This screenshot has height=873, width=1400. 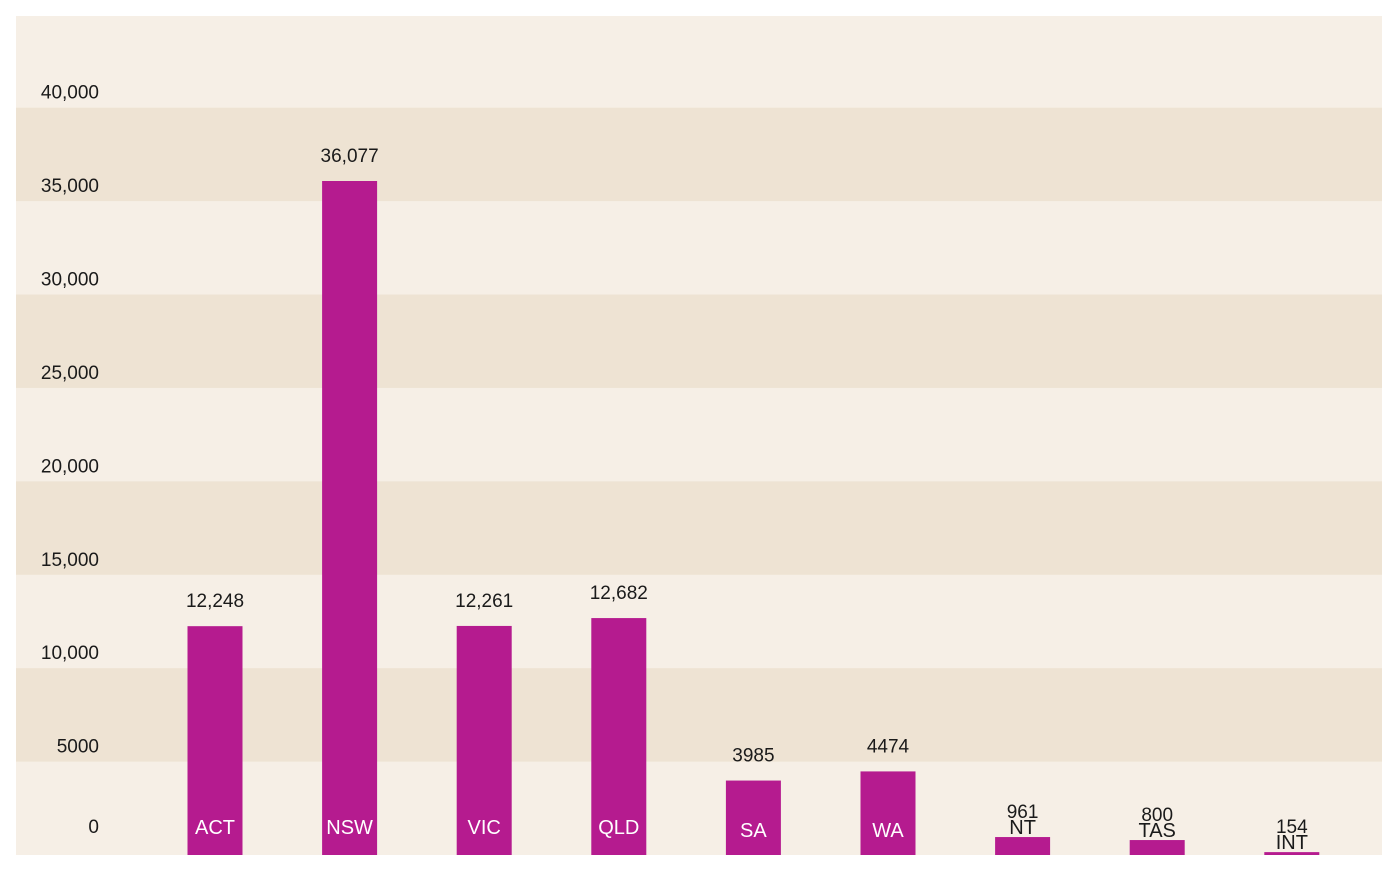 I want to click on category-label: TAS, so click(x=1156, y=831).